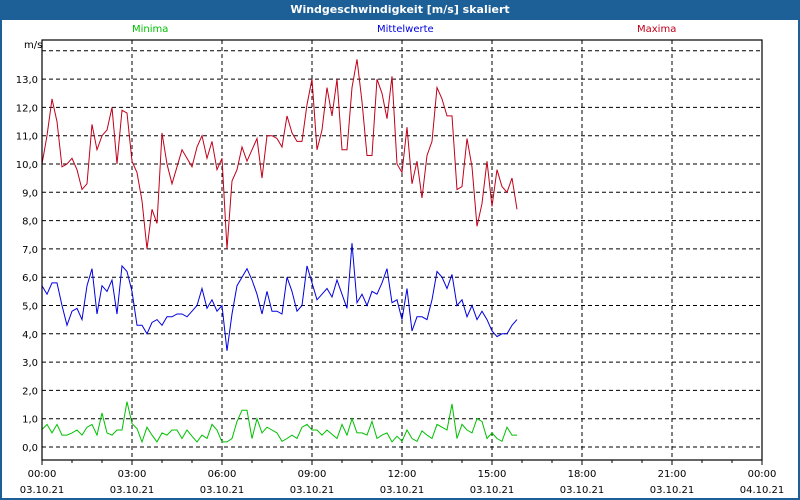 Image resolution: width=800 pixels, height=500 pixels. I want to click on x-tick-time: 06:00, so click(222, 474).